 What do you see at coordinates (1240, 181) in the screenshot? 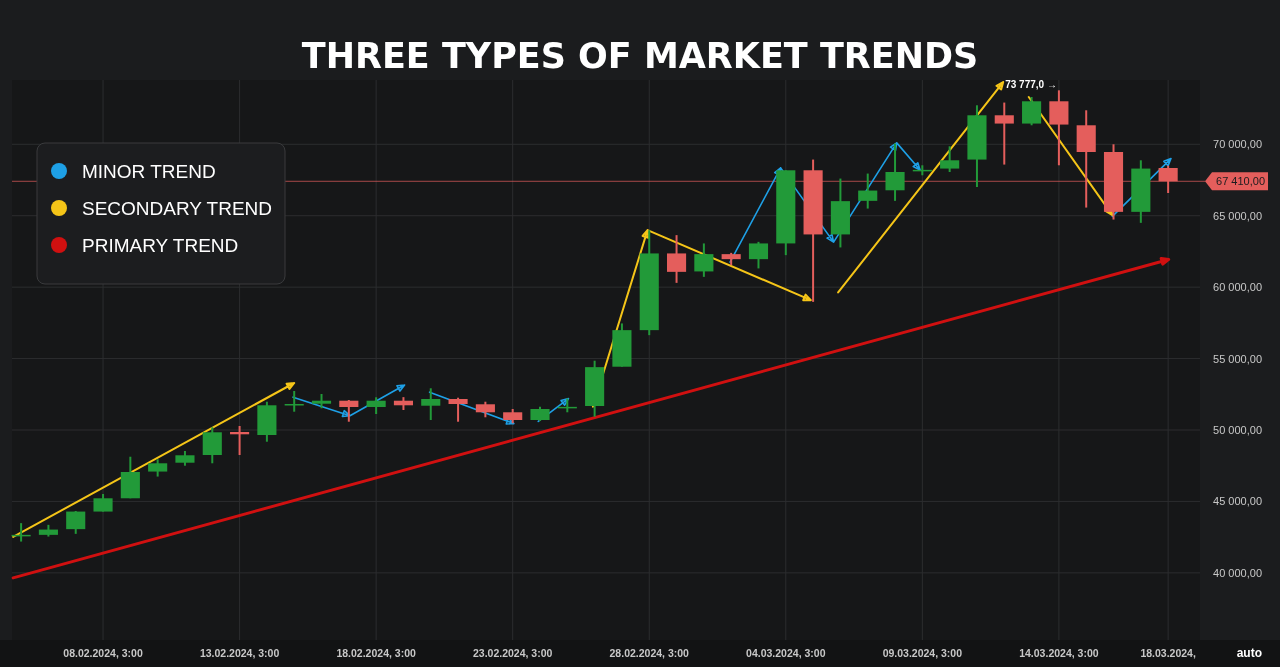
I see `ref-line-label: 67 410,00` at bounding box center [1240, 181].